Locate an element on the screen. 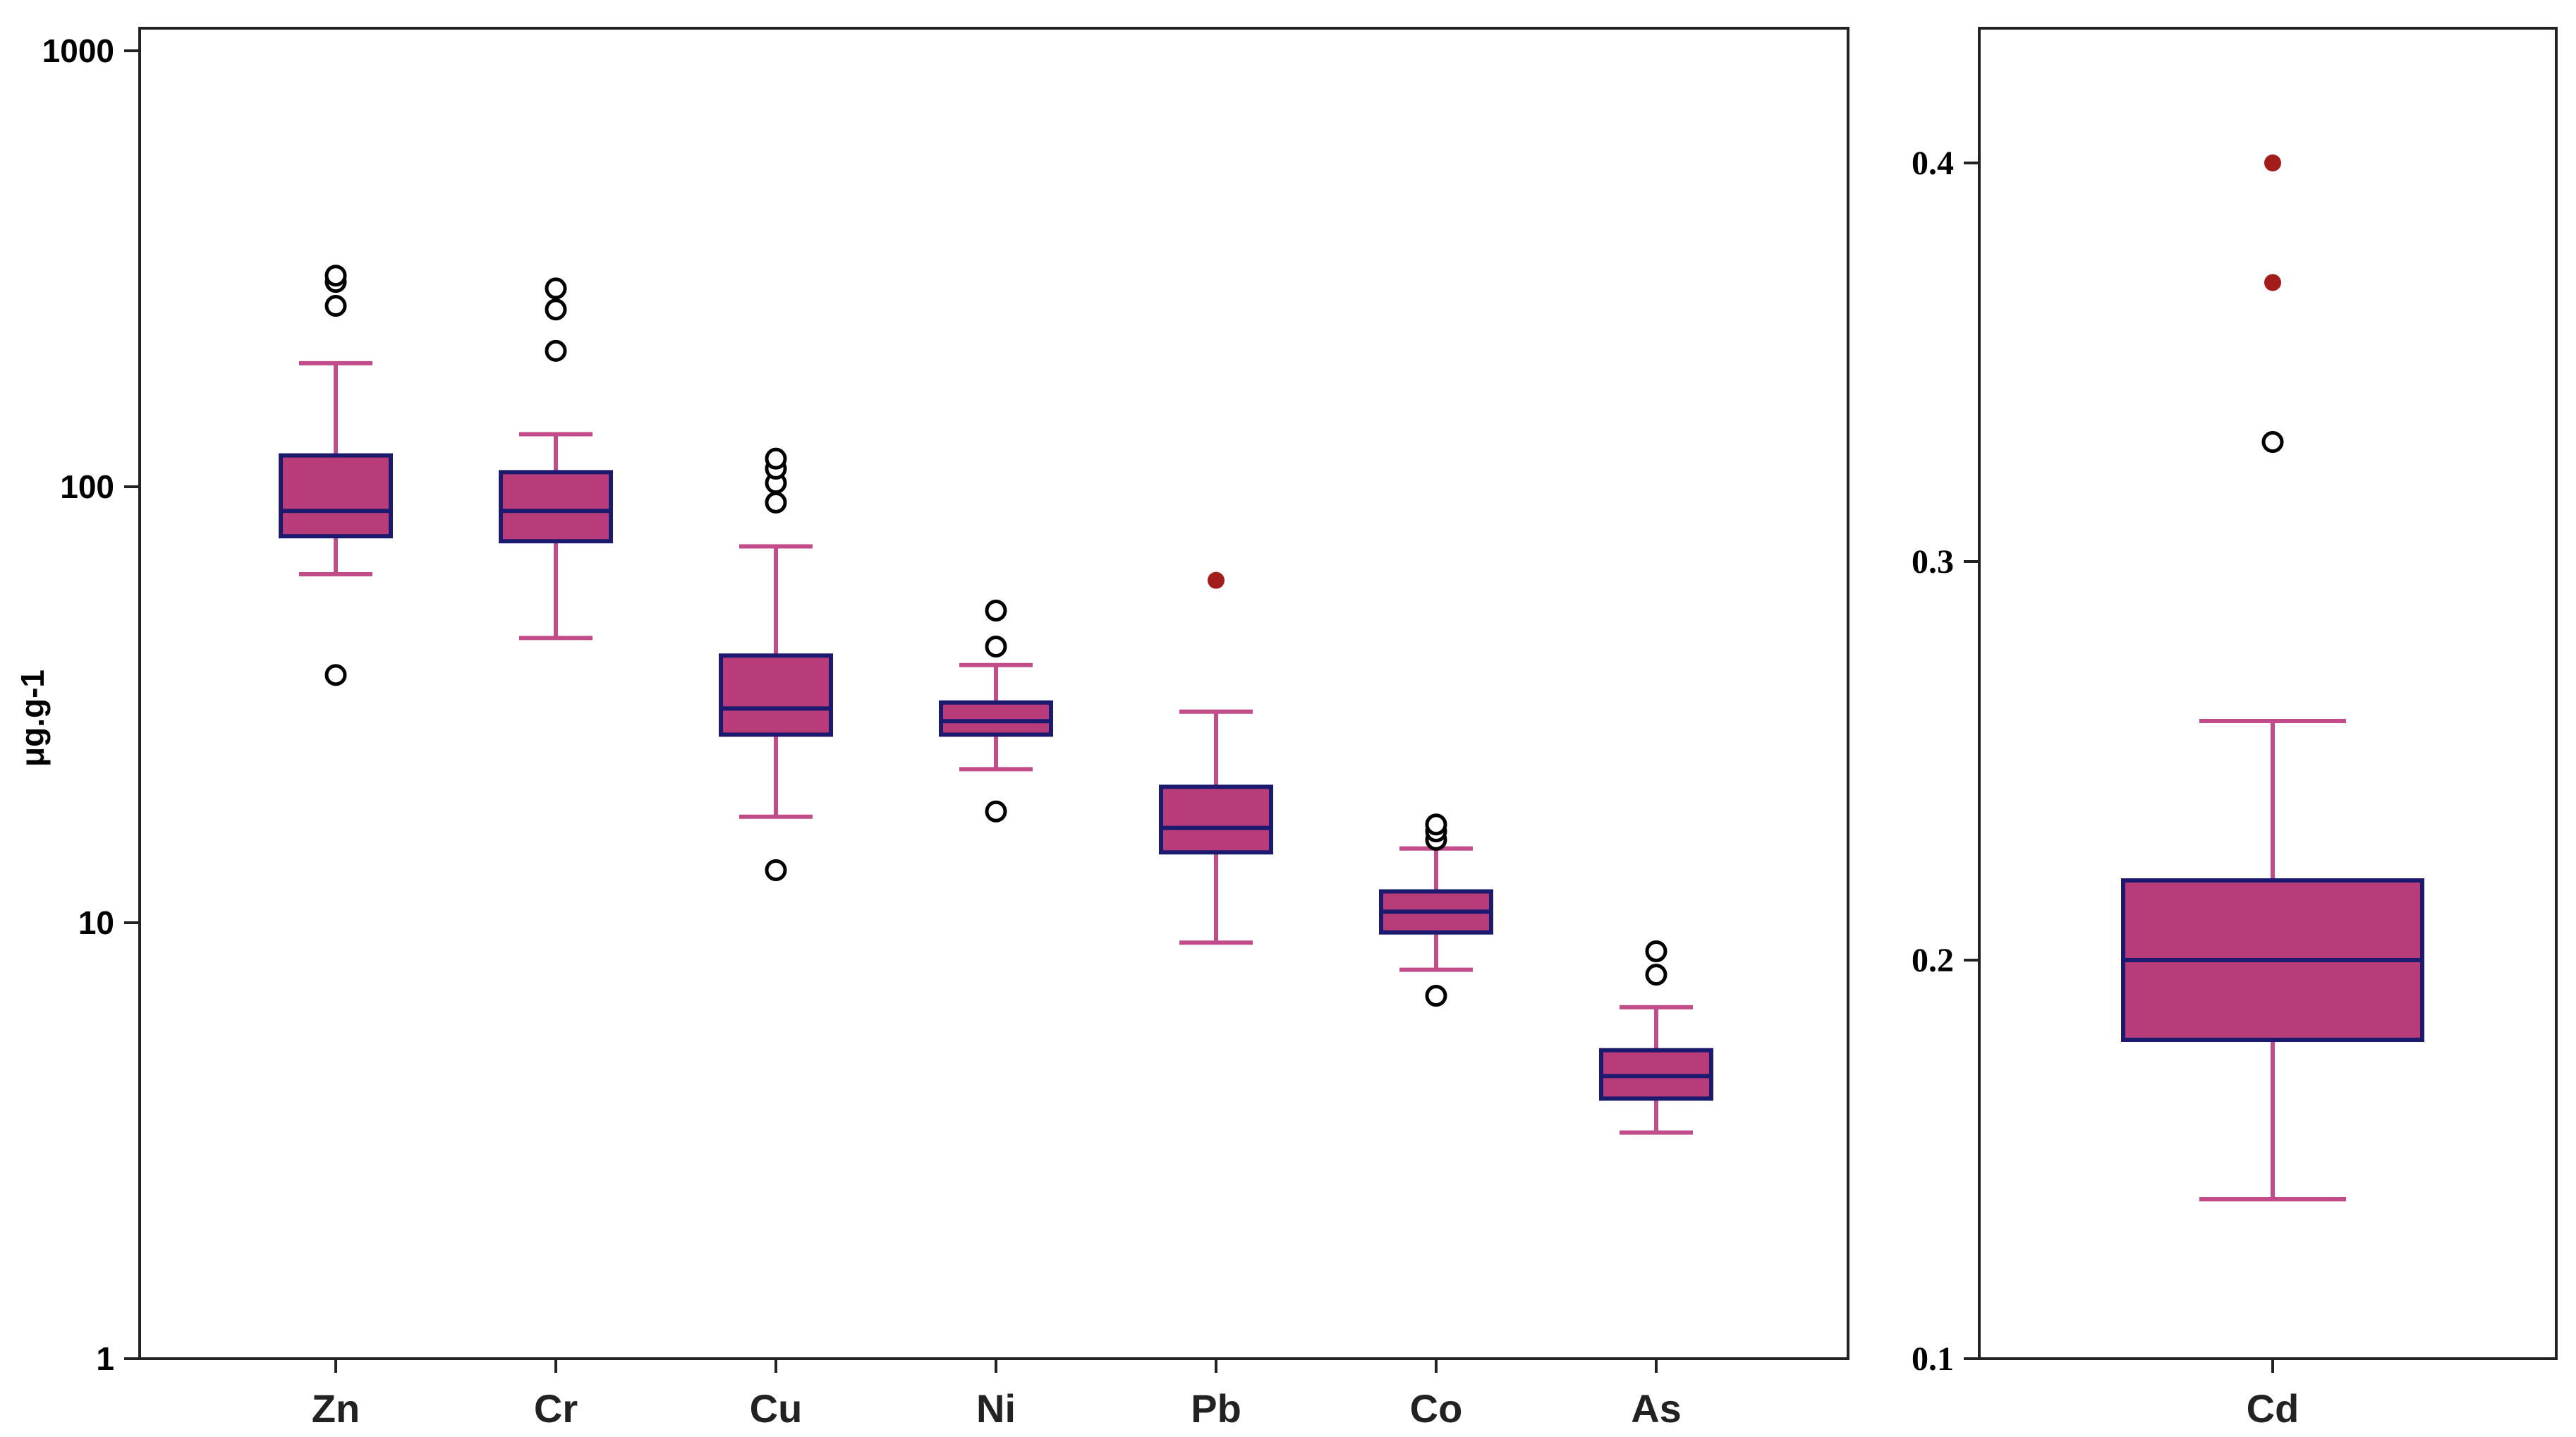 The image size is (2576, 1437). main-y-tick-label: 10 is located at coordinates (96, 922).